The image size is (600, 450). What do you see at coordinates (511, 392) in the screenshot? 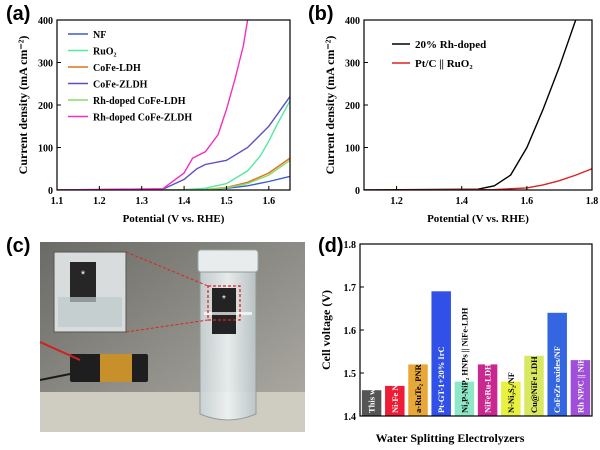
I see `bar-label-7: N-Ni₃S₂/NF` at bounding box center [511, 392].